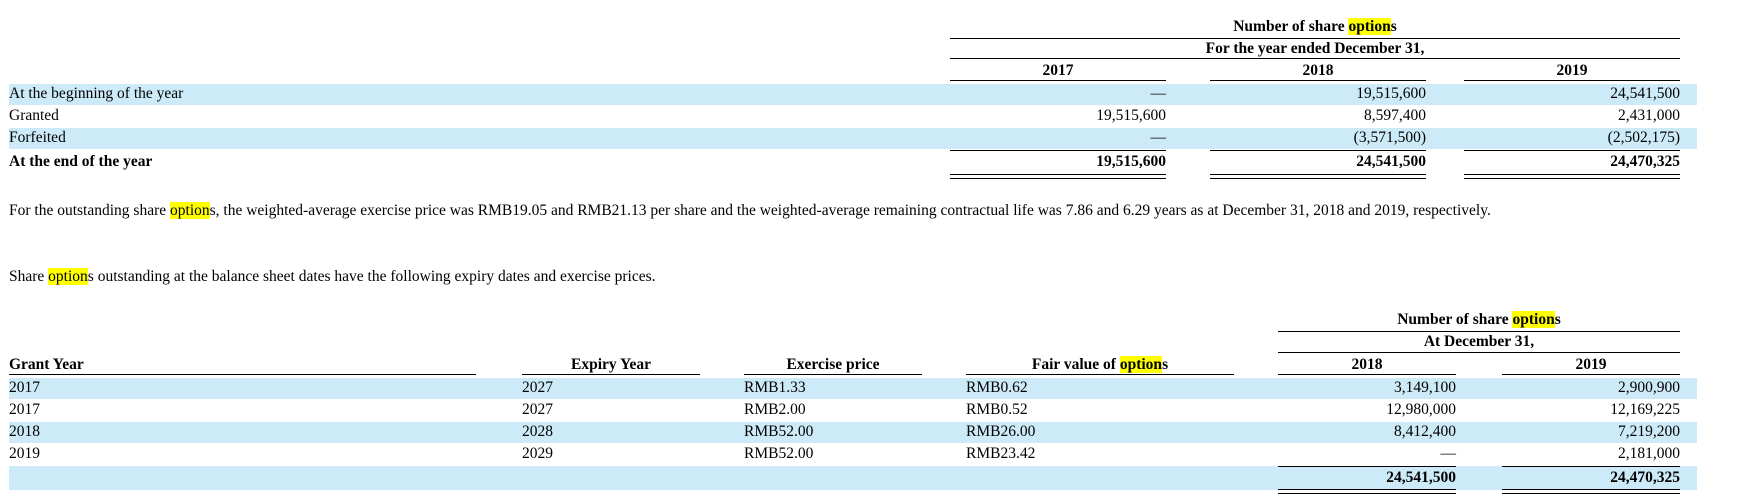 This screenshot has height=504, width=1747. I want to click on cell-2019: (2,502,175), so click(1643, 137).